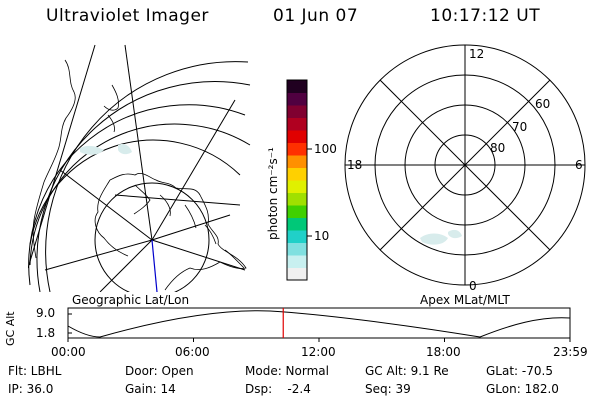 The height and width of the screenshot is (400, 600). Describe the element at coordinates (31, 389) in the screenshot. I see `info-ip: IP: 36.0` at that location.